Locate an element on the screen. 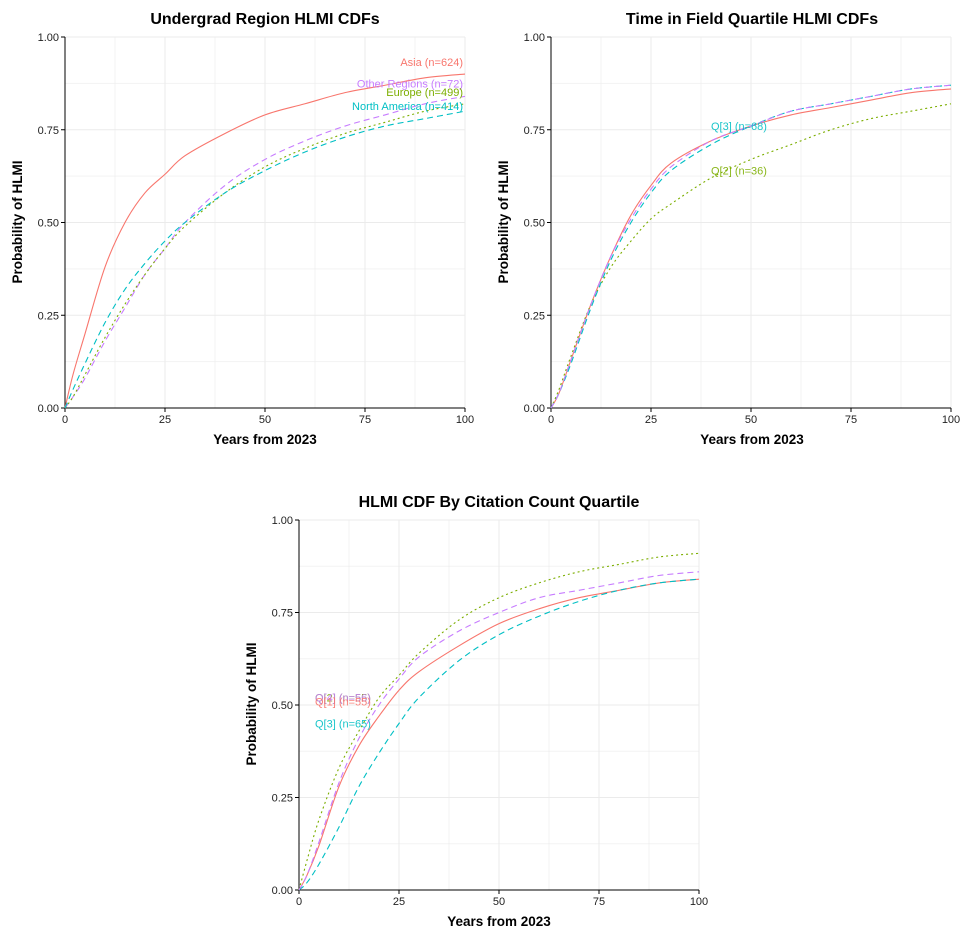 The width and height of the screenshot is (961, 931). series-label: Q[2] (n=55) is located at coordinates (343, 699).